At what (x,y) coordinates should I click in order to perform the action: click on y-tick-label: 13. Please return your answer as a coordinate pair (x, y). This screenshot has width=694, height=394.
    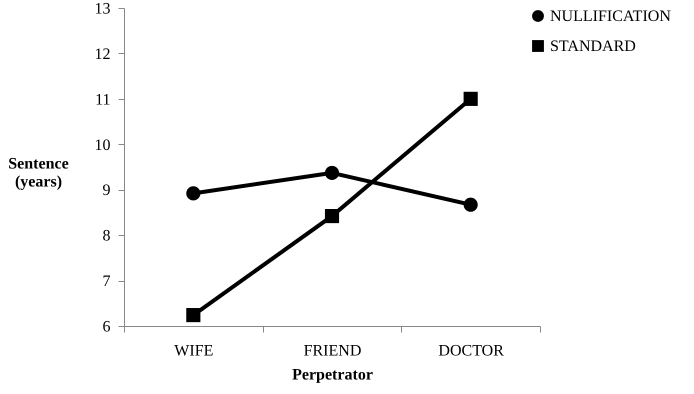
    Looking at the image, I should click on (102, 9).